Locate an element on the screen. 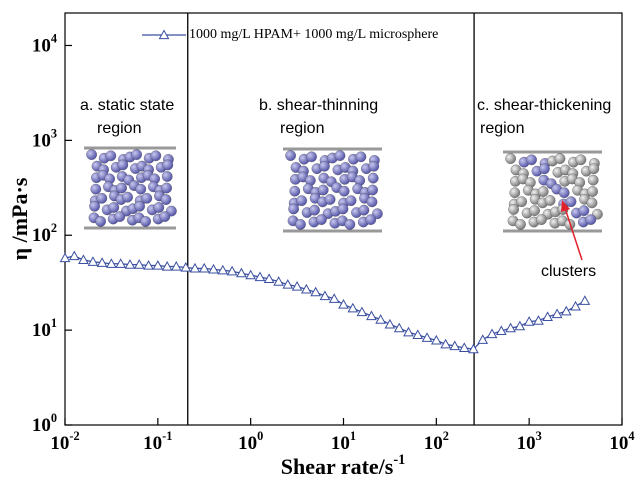 This screenshot has height=485, width=635. y-tick-label: 10³ is located at coordinates (44, 139).